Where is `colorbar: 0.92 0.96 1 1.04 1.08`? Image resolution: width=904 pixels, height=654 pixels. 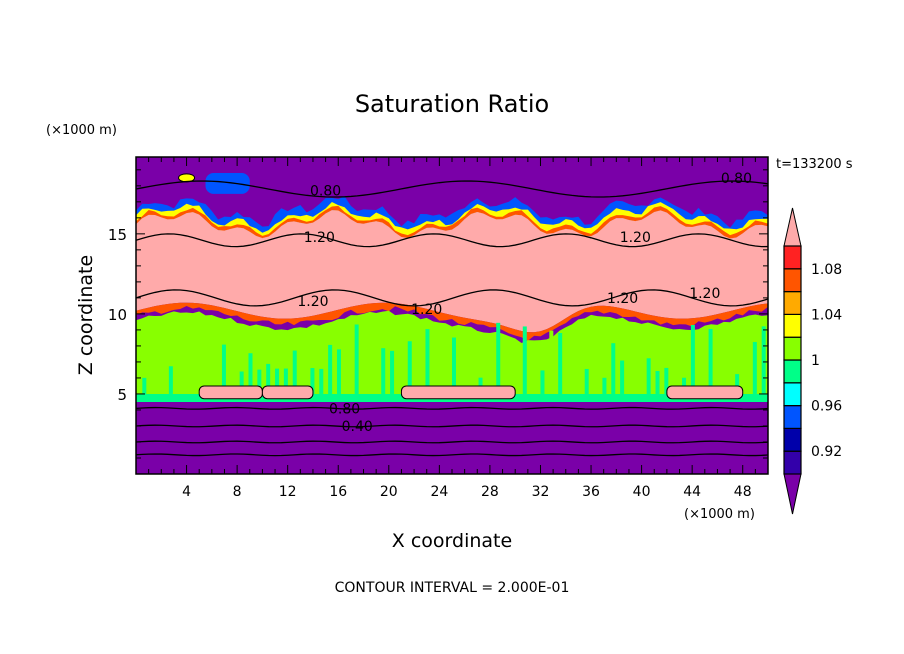
colorbar: 0.92 0.96 1 1.04 1.08 is located at coordinates (812, 361).